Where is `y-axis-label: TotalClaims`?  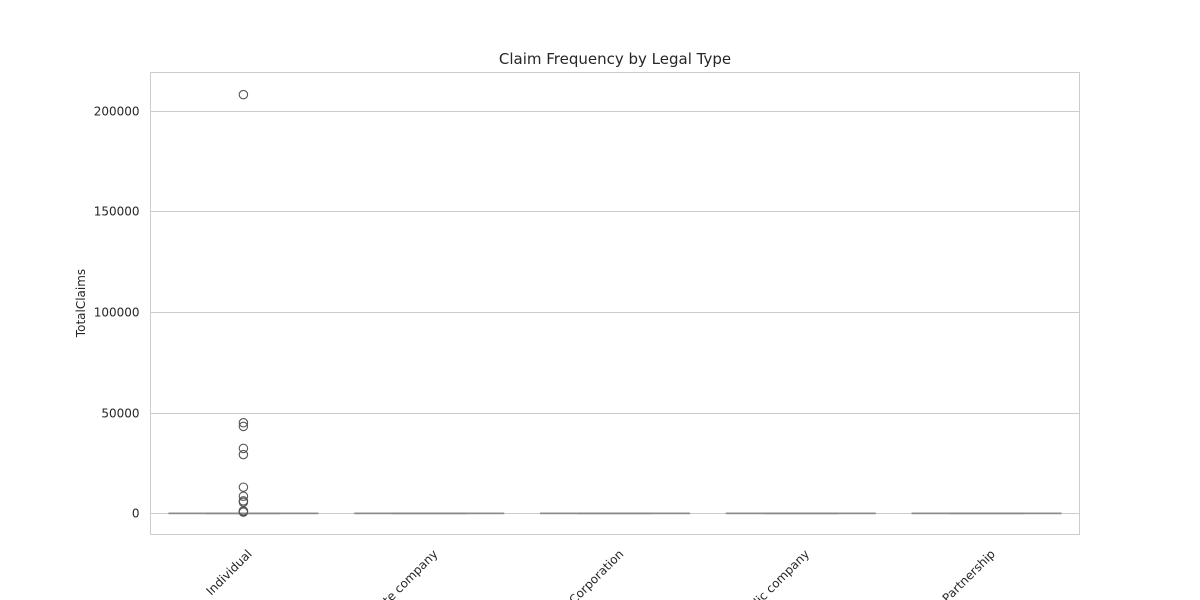 y-axis-label: TotalClaims is located at coordinates (81, 303).